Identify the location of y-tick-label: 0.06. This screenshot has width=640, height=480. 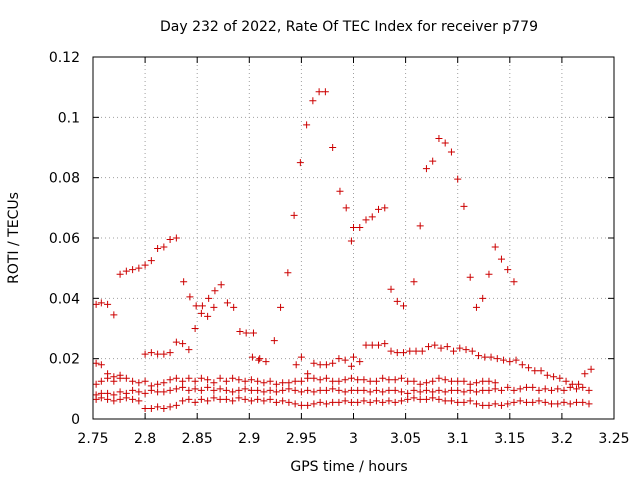
(64, 239).